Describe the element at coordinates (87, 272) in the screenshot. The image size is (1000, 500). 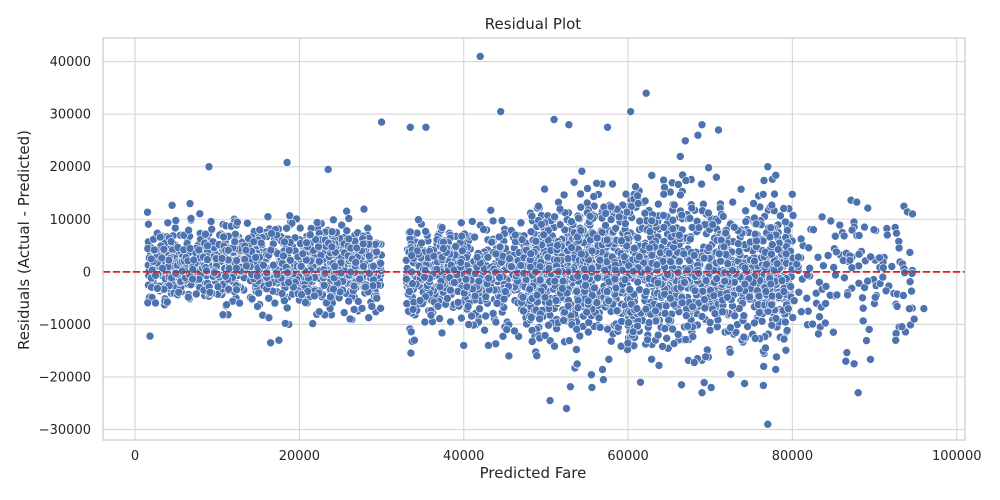
I see `y-tick-label: 0` at that location.